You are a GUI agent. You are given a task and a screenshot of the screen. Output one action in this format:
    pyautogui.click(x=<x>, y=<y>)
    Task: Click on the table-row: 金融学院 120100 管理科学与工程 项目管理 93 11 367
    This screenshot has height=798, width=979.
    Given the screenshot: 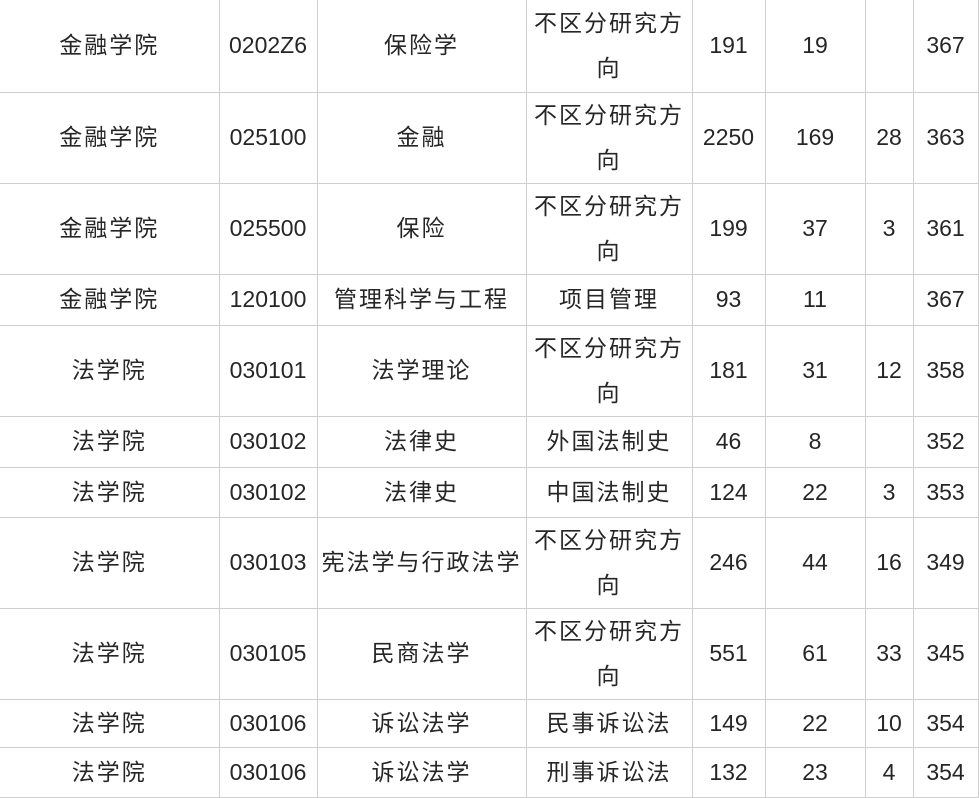 What is the action you would take?
    pyautogui.click(x=489, y=300)
    